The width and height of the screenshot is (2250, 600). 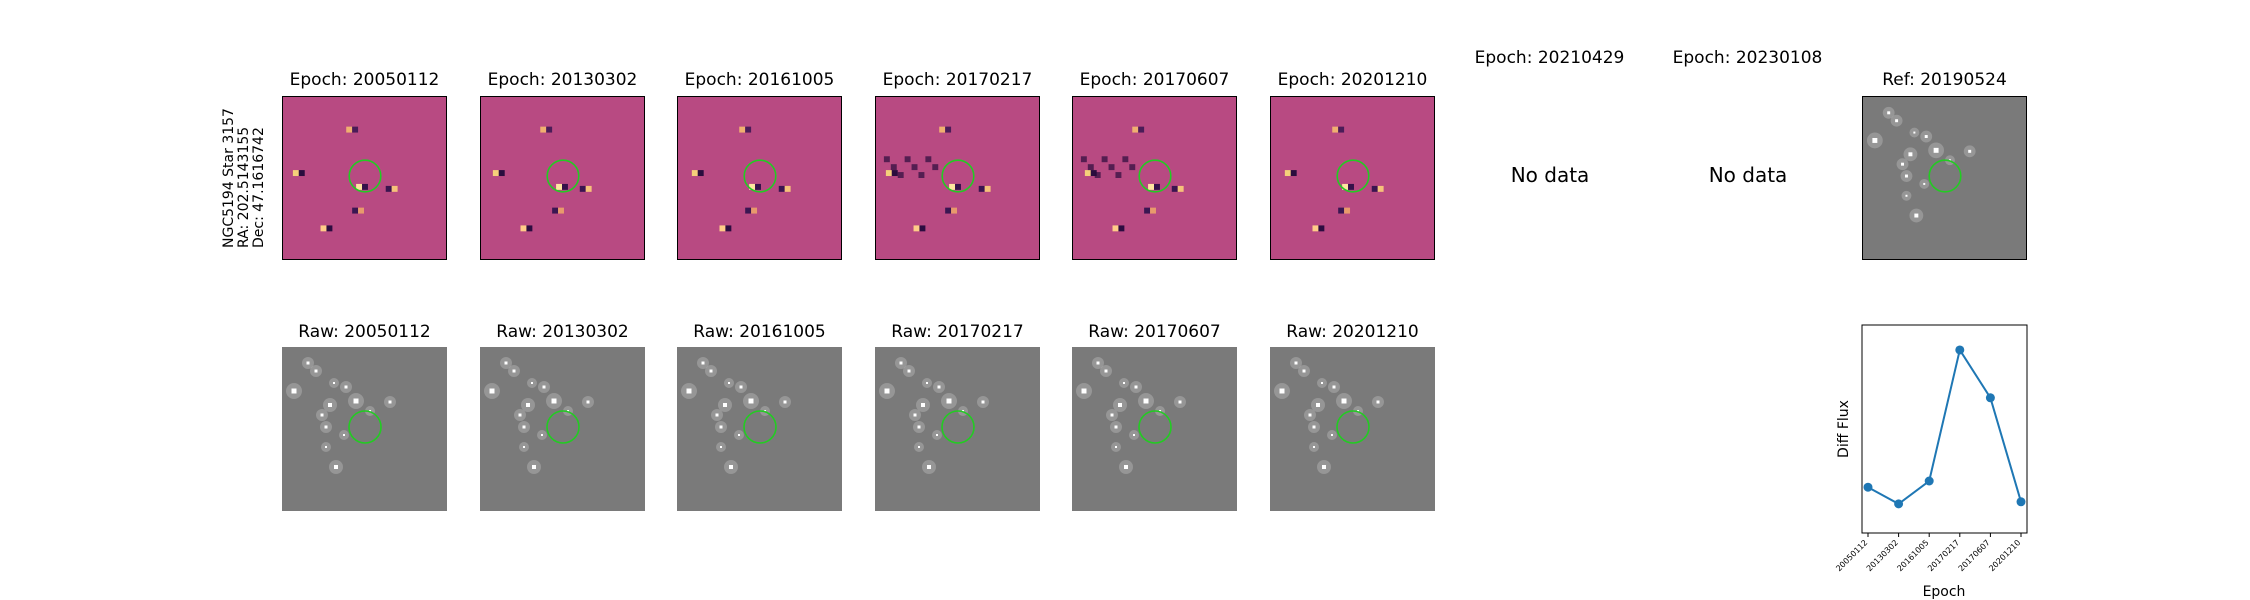 What do you see at coordinates (1944, 178) in the screenshot?
I see `ref-image` at bounding box center [1944, 178].